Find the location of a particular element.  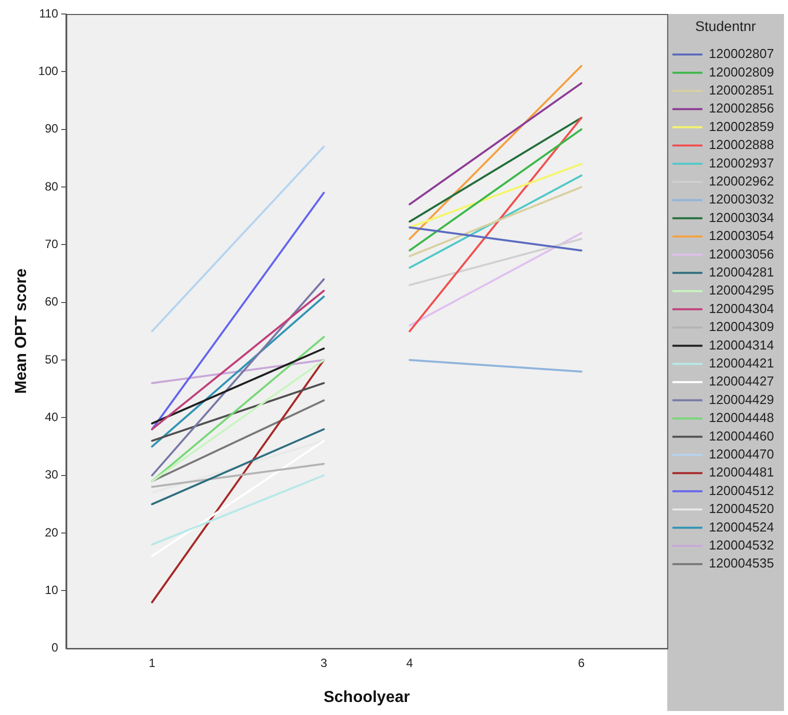

x-tick-label: 1 is located at coordinates (152, 663).